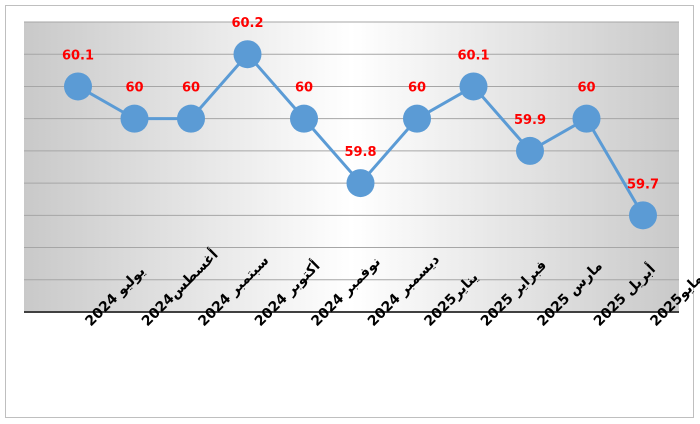 This screenshot has width=700, height=424. What do you see at coordinates (360, 152) in the screenshot?
I see `data-label: 59.8` at bounding box center [360, 152].